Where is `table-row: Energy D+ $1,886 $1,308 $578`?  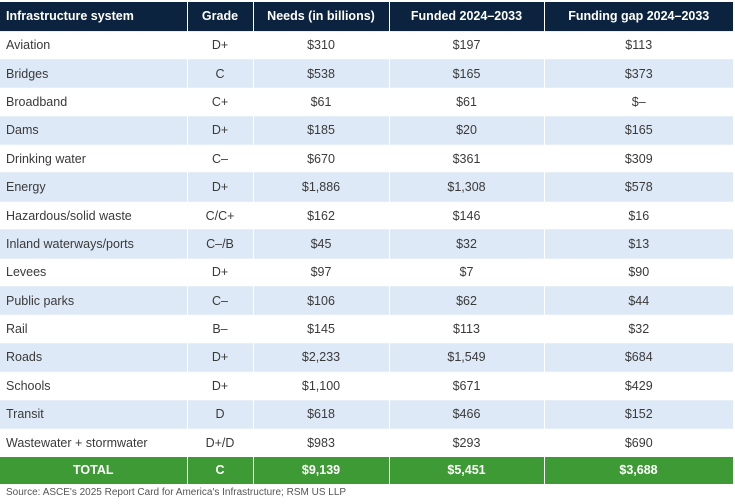 table-row: Energy D+ $1,886 $1,308 $578 is located at coordinates (366, 187).